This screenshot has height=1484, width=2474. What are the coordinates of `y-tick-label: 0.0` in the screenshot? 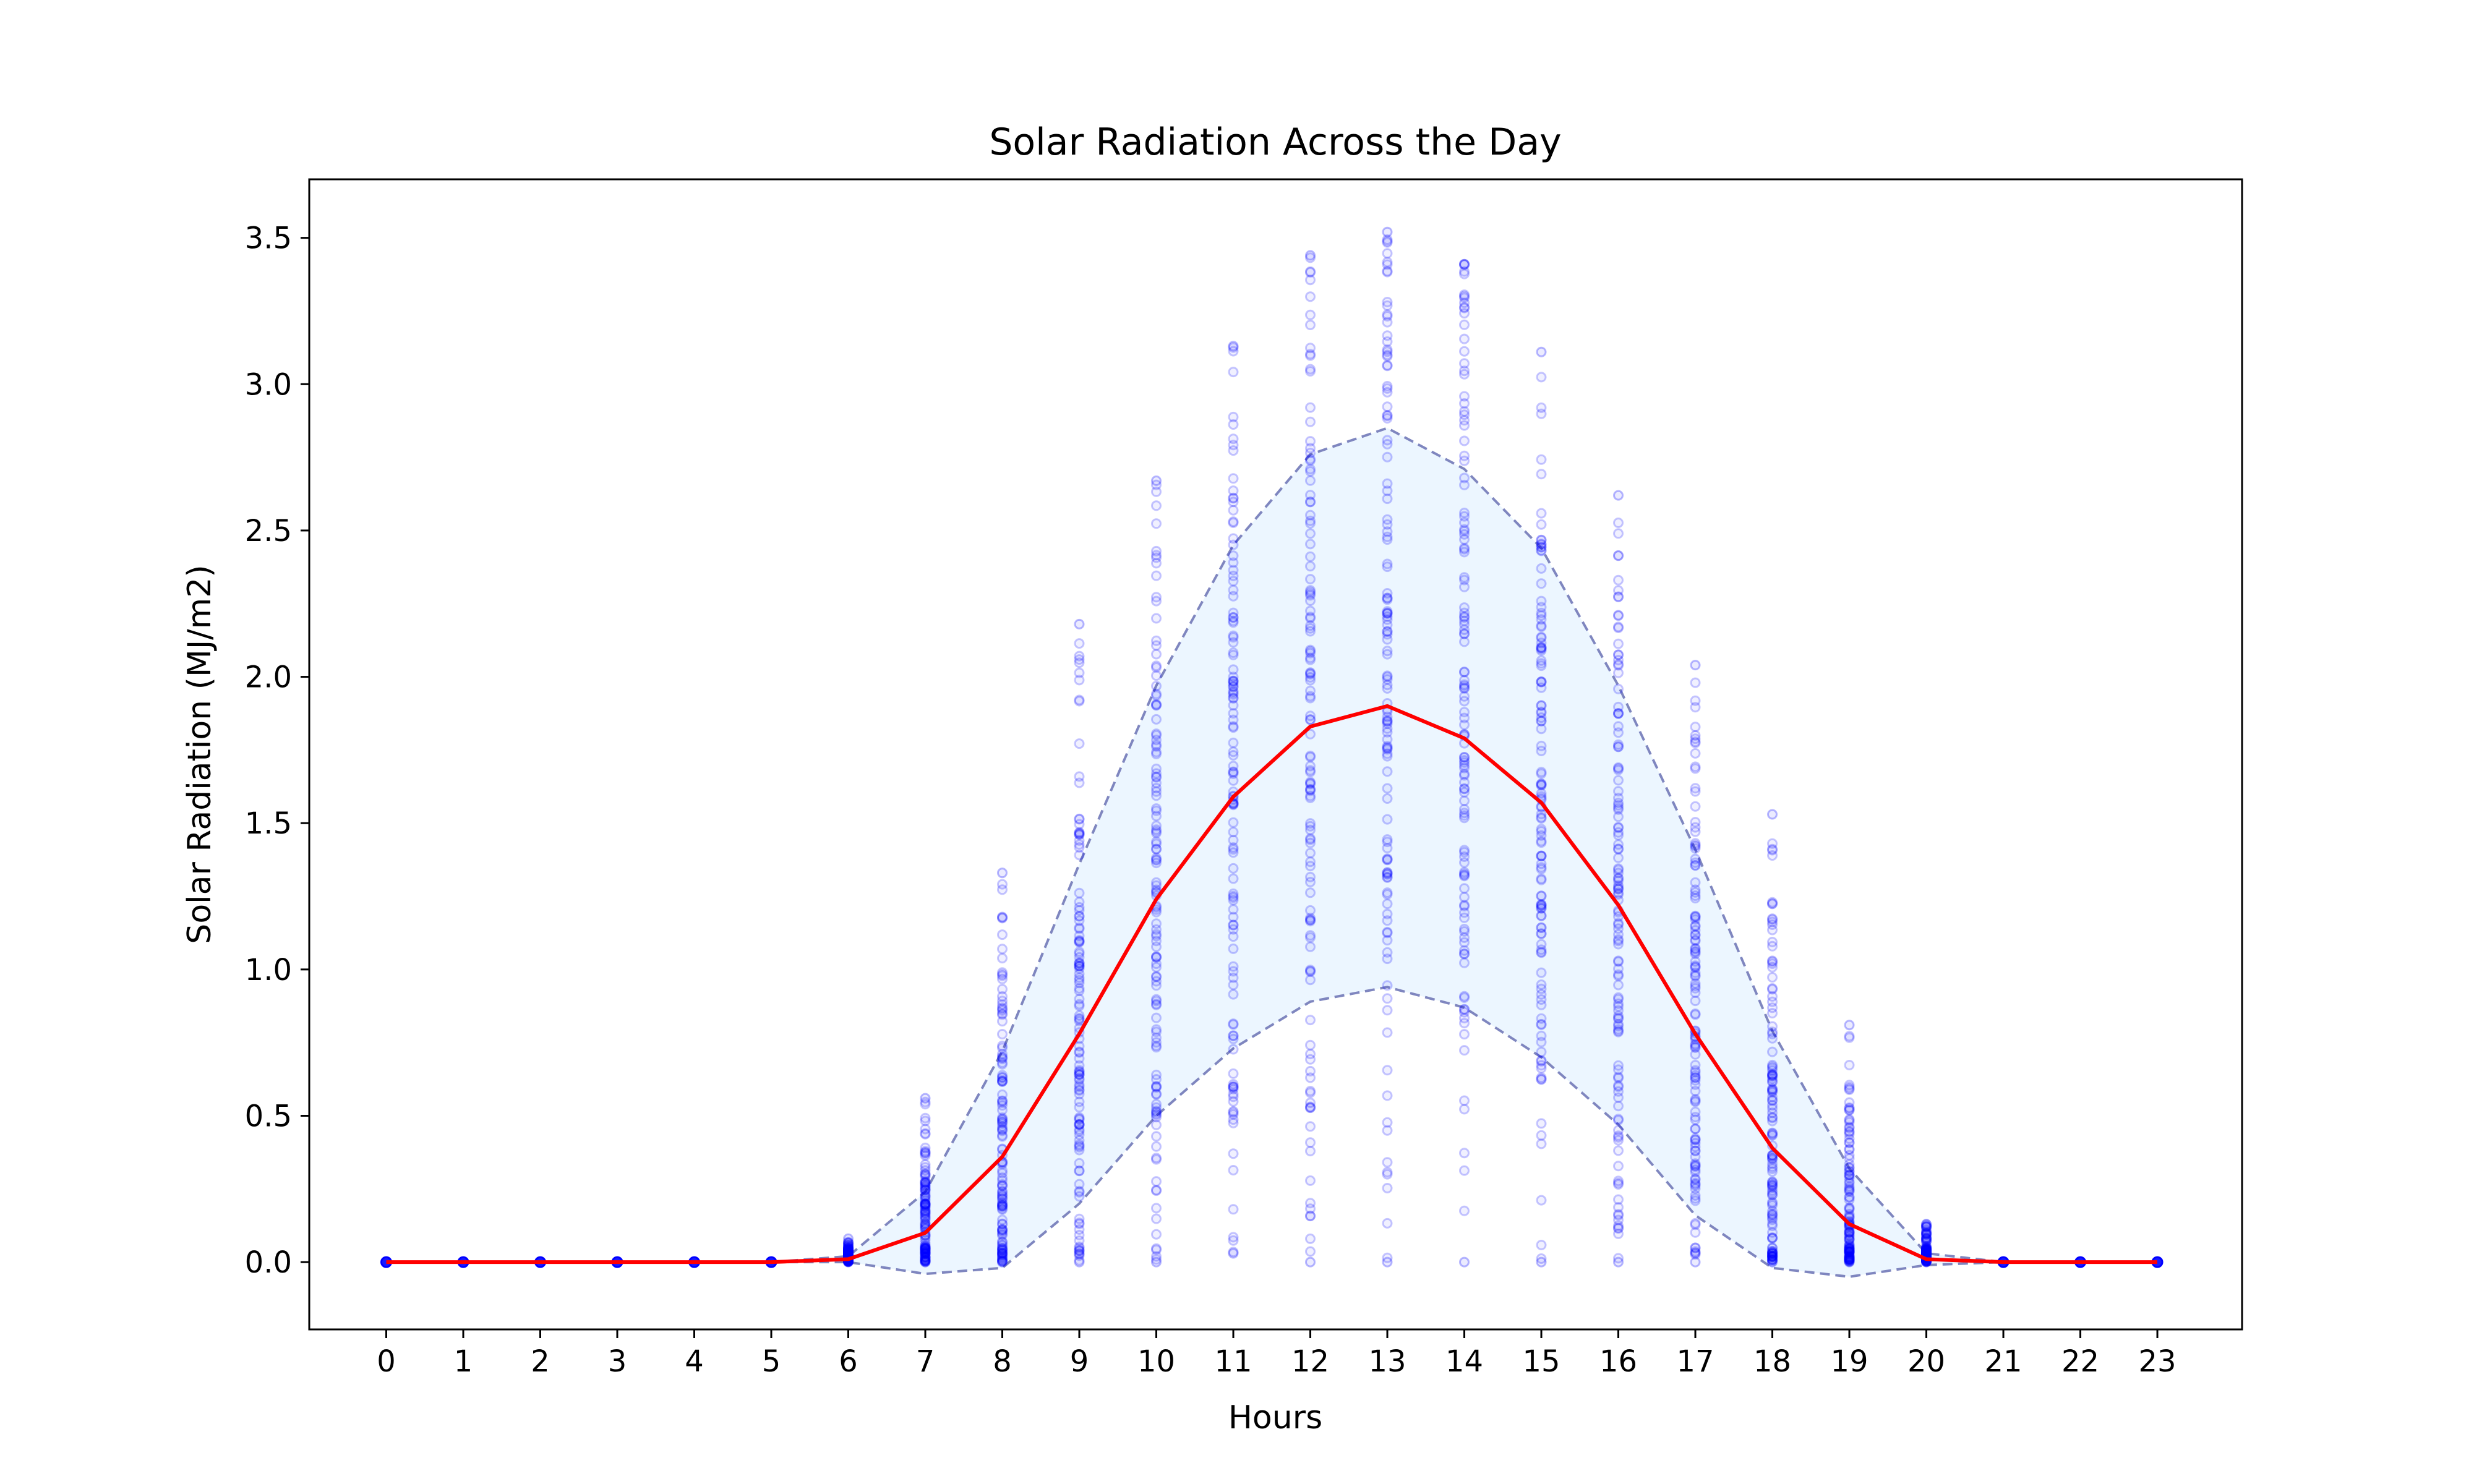 It's located at (268, 1262).